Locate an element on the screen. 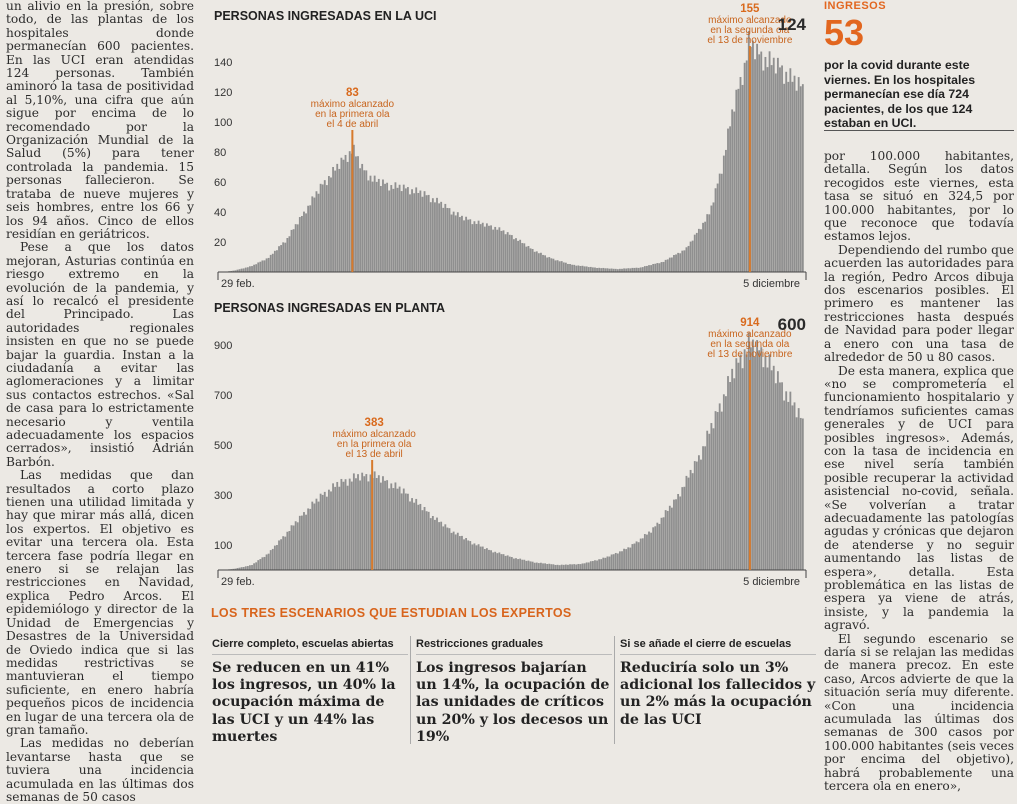 The image size is (1017, 804). peak-value: 83 is located at coordinates (352, 93).